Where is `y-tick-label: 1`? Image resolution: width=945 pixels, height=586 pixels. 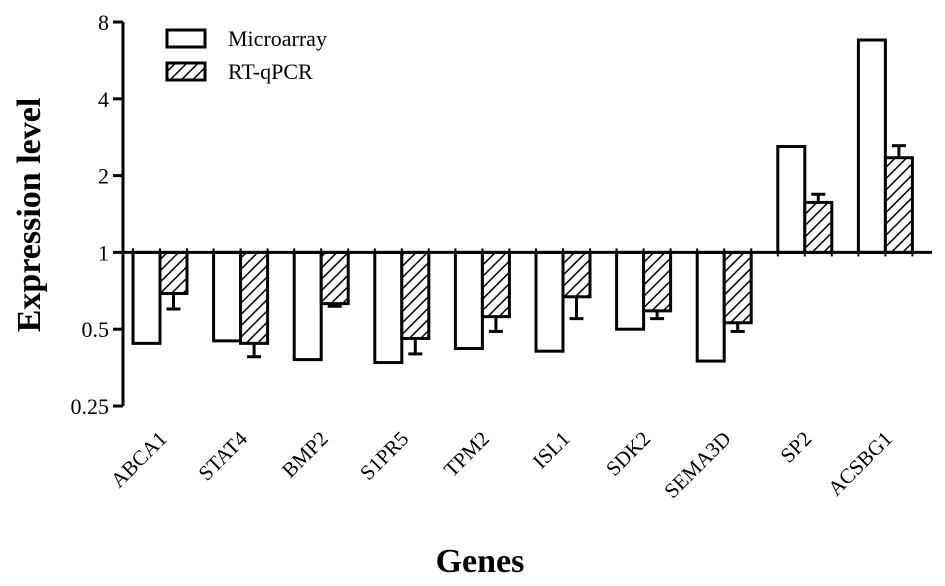 y-tick-label: 1 is located at coordinates (103, 252).